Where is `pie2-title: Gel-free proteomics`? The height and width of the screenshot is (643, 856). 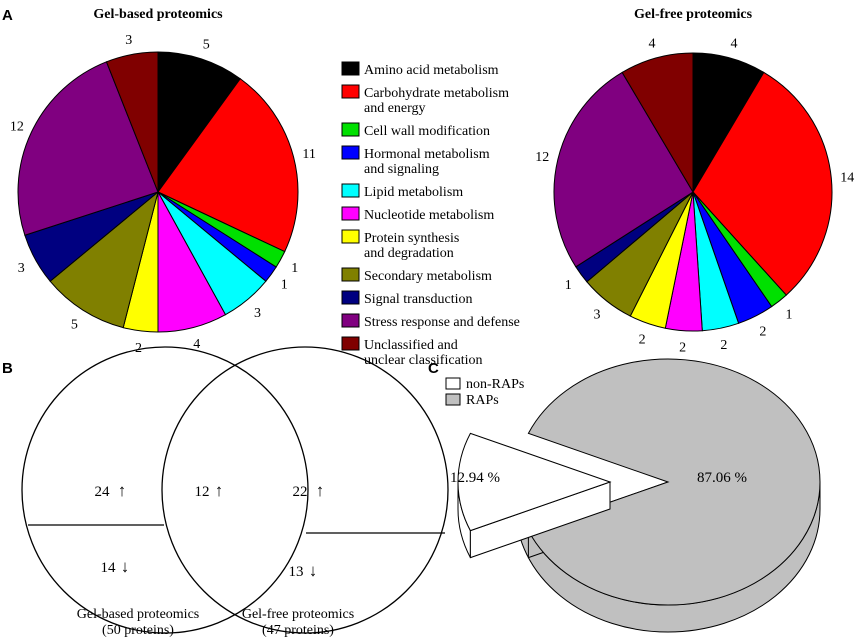
pie2-title: Gel-free proteomics is located at coordinates (693, 14).